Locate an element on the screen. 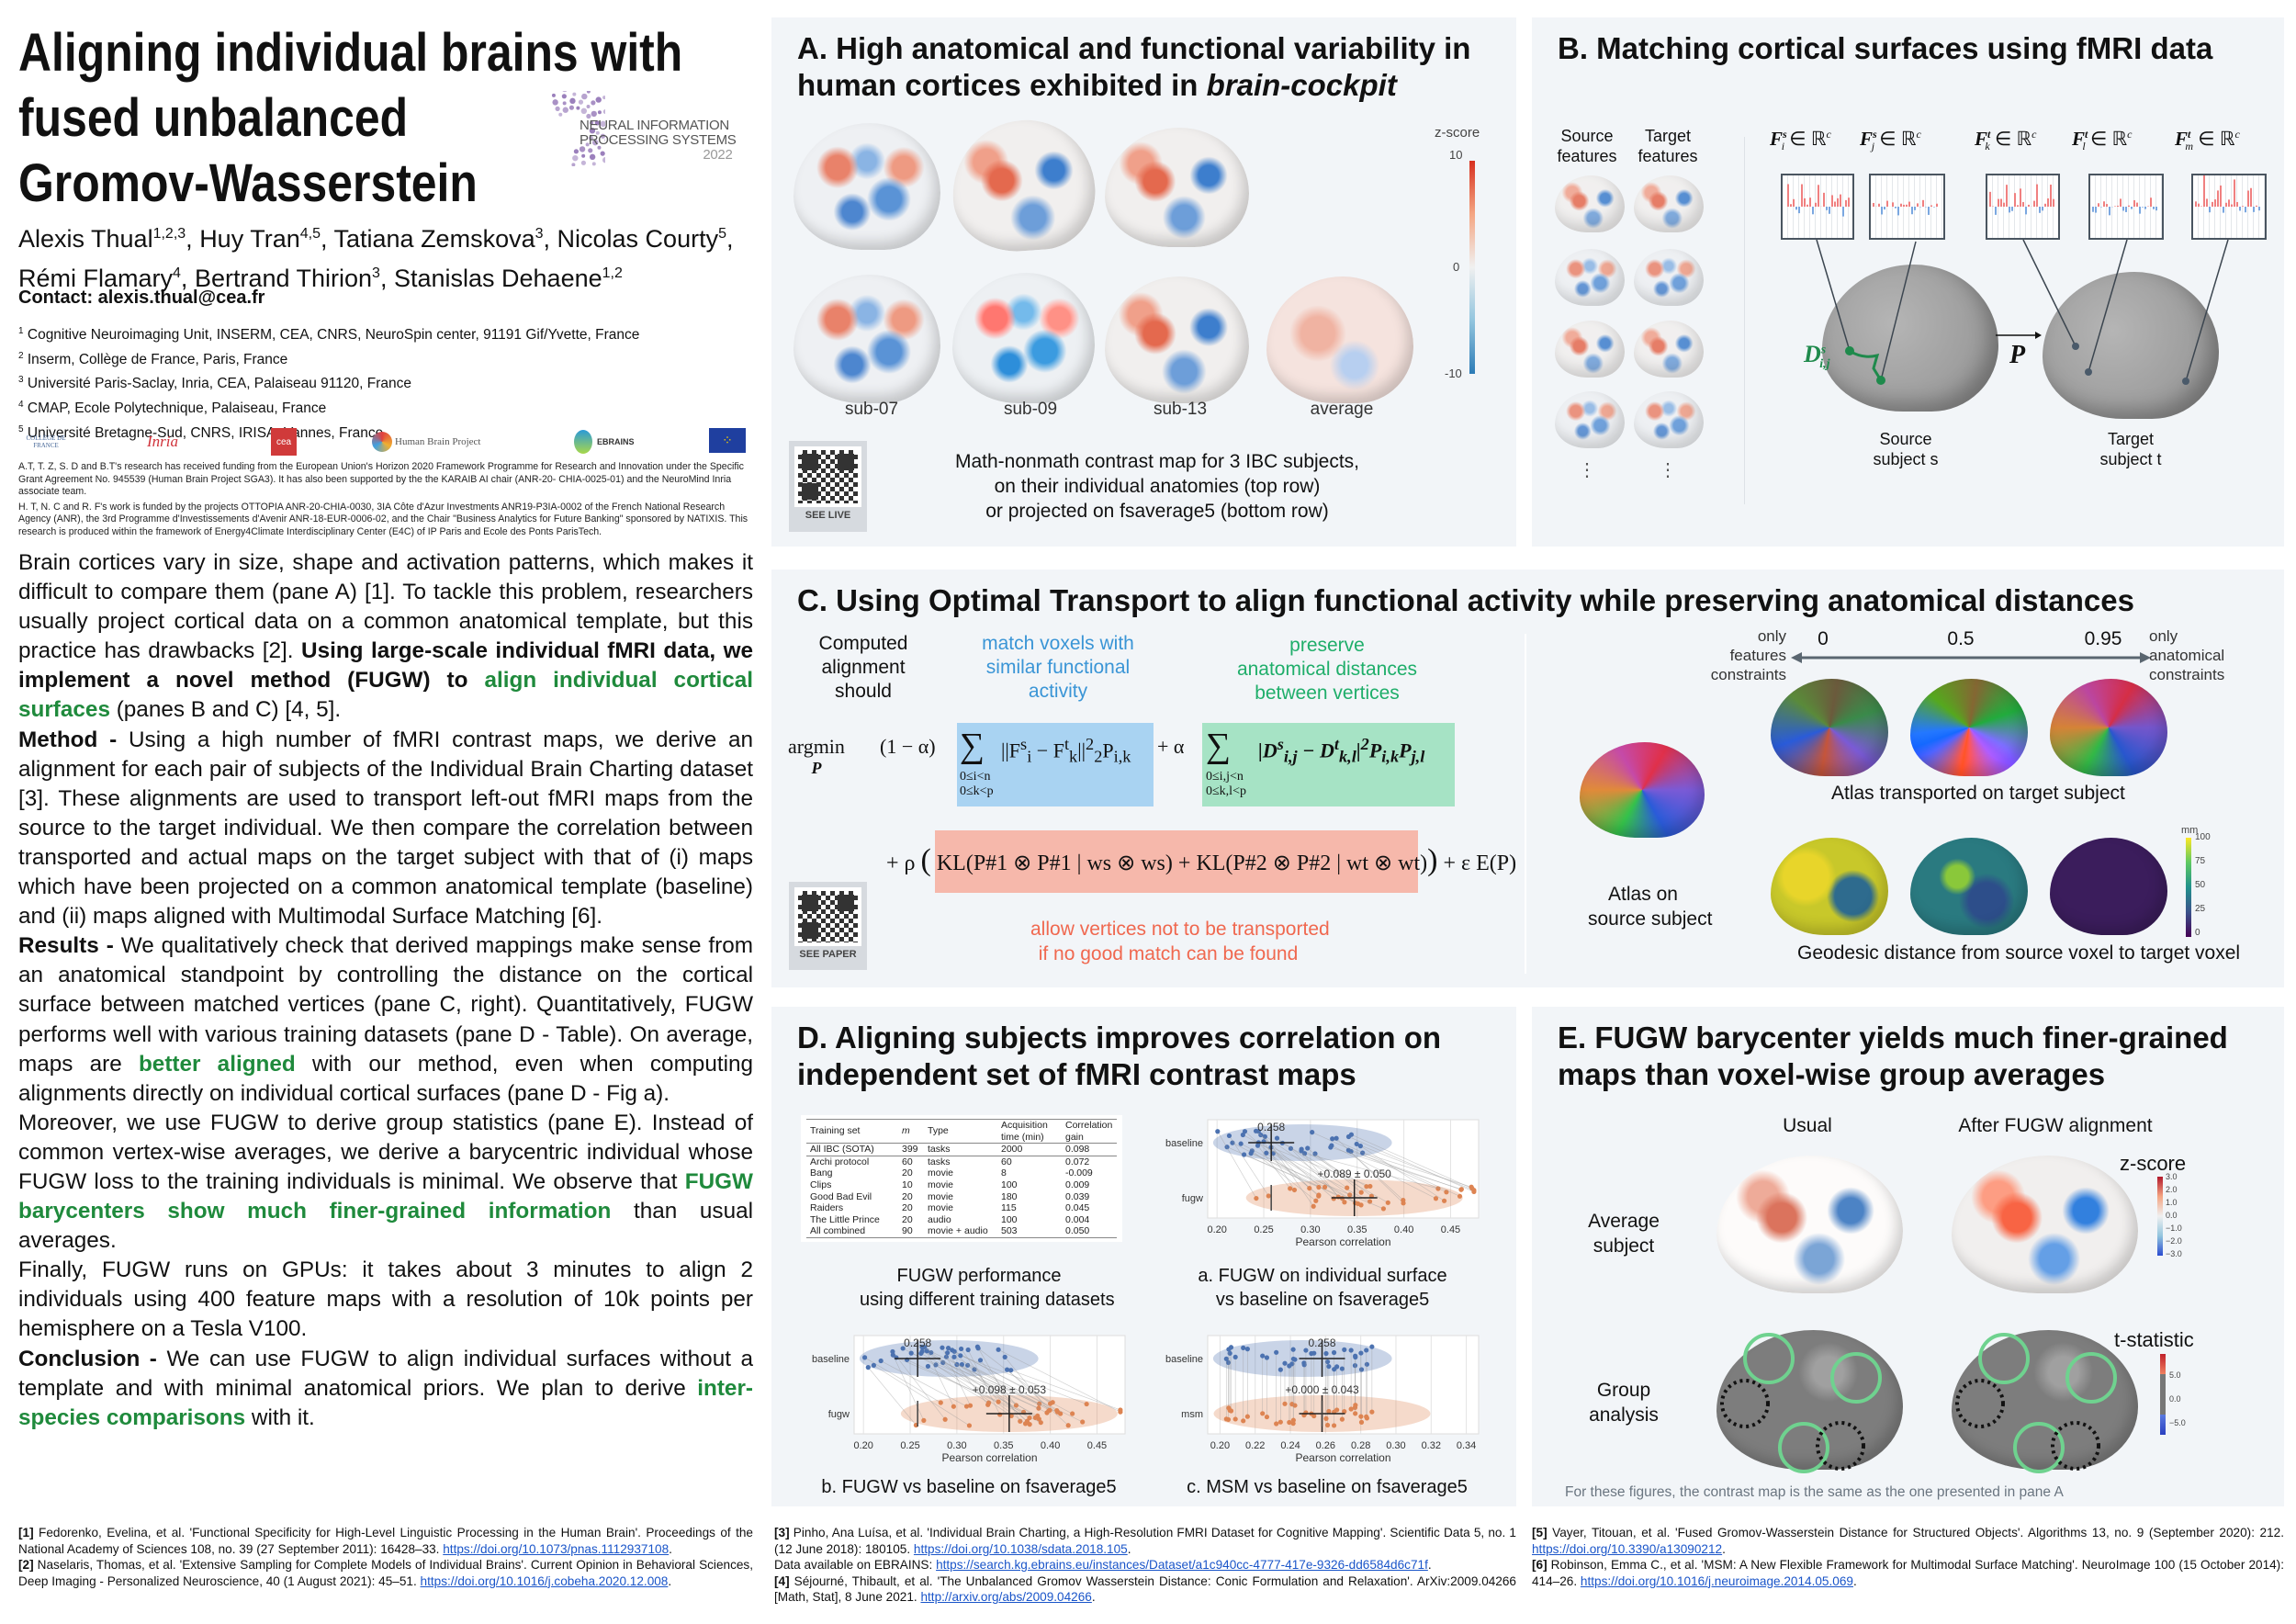 Image resolution: width=2296 pixels, height=1624 pixels. reference-link: http://arxiv.org/abs/2009.04266 is located at coordinates (1006, 1597).